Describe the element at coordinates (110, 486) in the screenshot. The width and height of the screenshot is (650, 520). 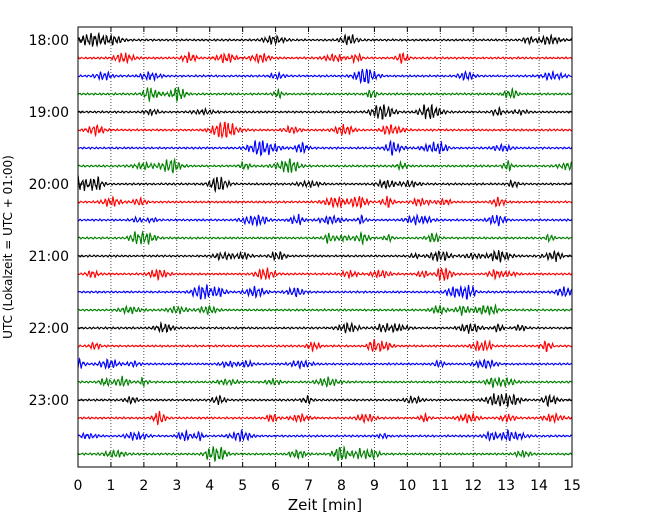
I see `x-tick-label: 1` at that location.